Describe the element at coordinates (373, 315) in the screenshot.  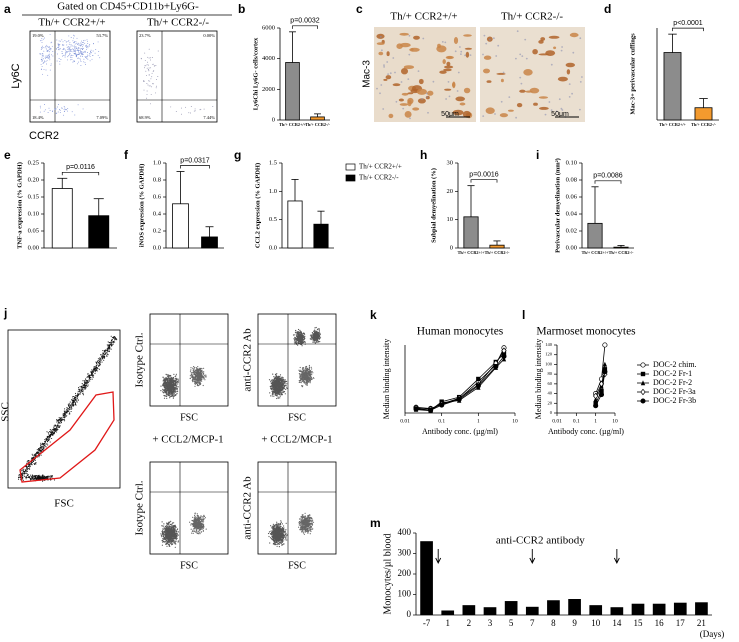
I see `panel-letter: k` at that location.